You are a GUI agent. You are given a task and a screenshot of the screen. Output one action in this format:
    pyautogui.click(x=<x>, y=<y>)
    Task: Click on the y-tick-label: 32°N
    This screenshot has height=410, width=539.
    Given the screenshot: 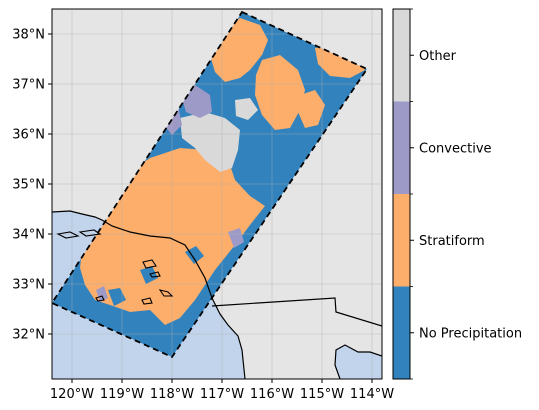 What is the action you would take?
    pyautogui.click(x=28, y=335)
    